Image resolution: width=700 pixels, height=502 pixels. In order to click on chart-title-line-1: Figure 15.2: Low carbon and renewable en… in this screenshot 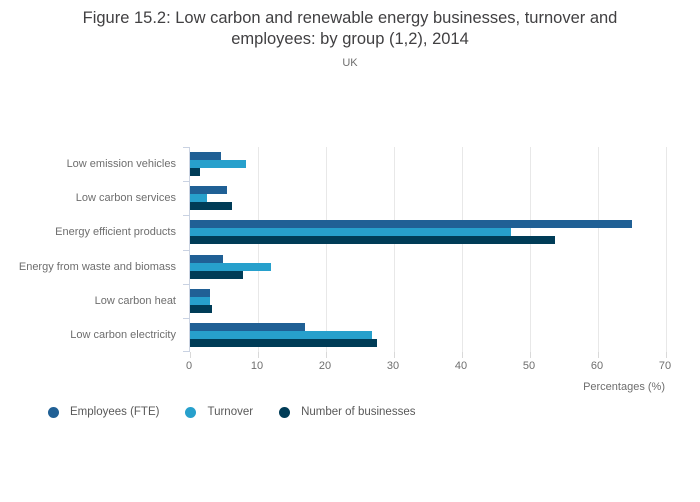, I will do `click(350, 18)`.